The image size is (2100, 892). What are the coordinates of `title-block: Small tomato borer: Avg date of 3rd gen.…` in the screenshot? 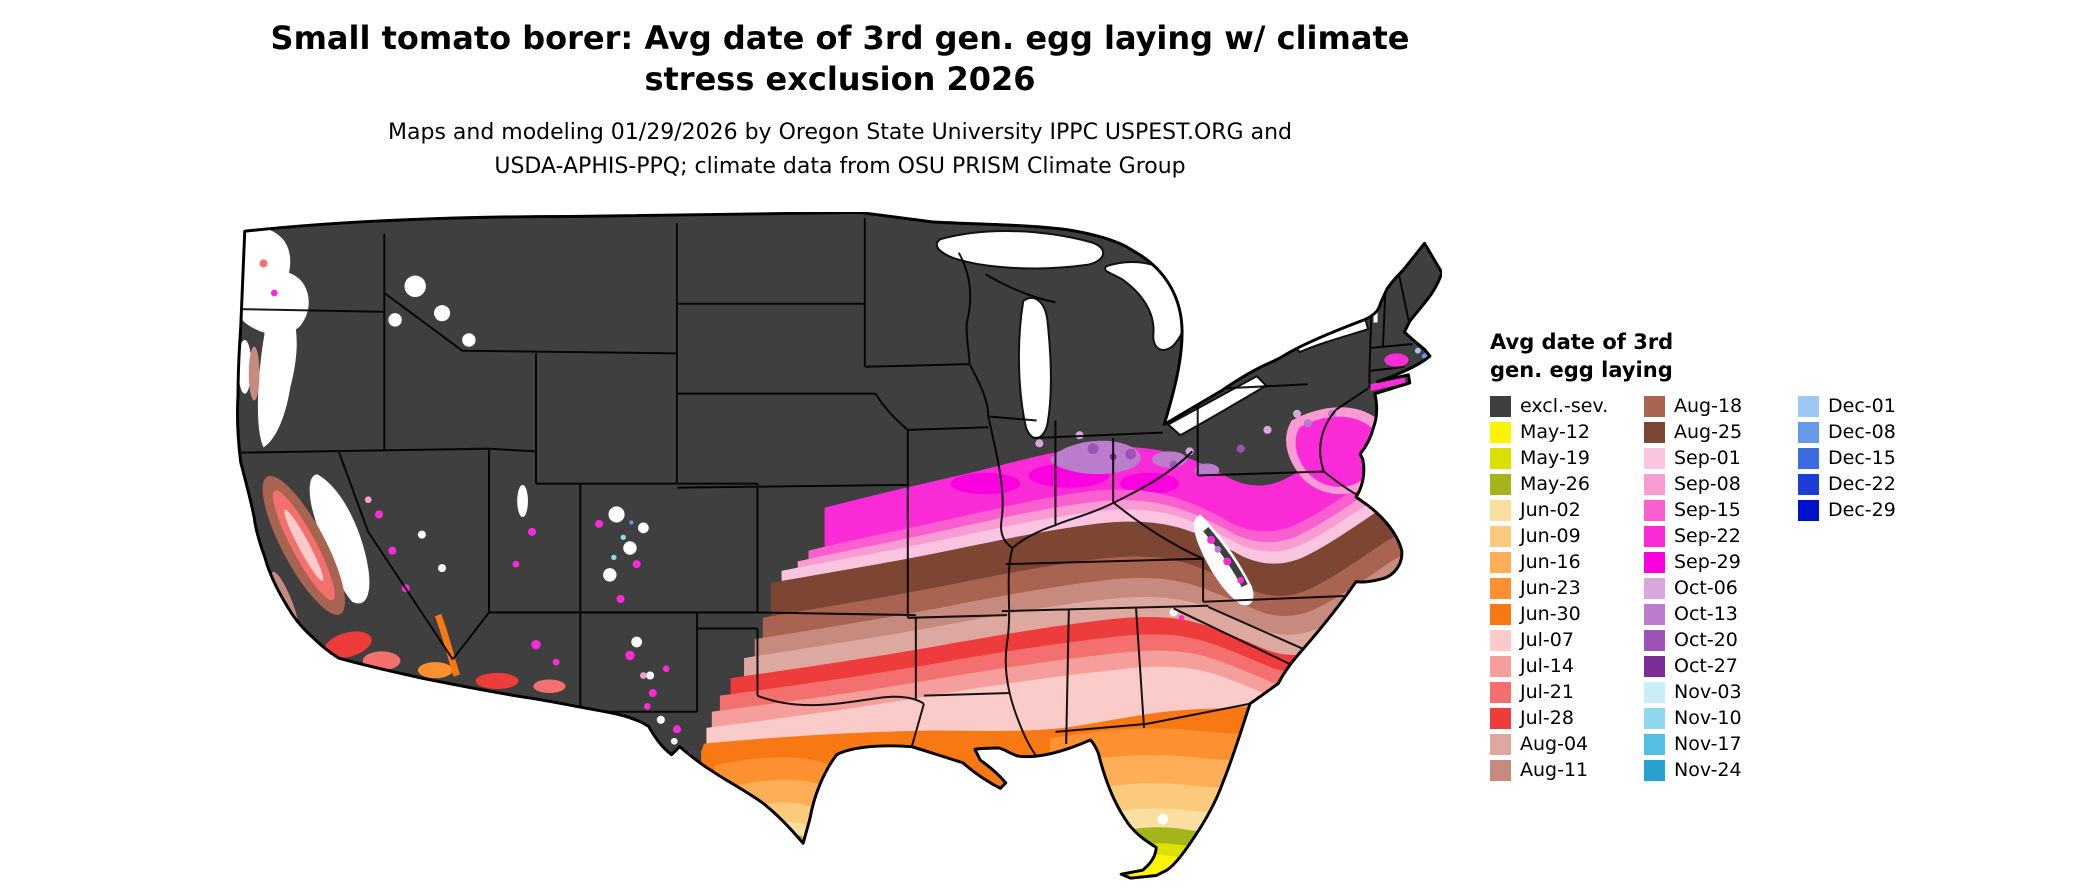 It's located at (840, 101).